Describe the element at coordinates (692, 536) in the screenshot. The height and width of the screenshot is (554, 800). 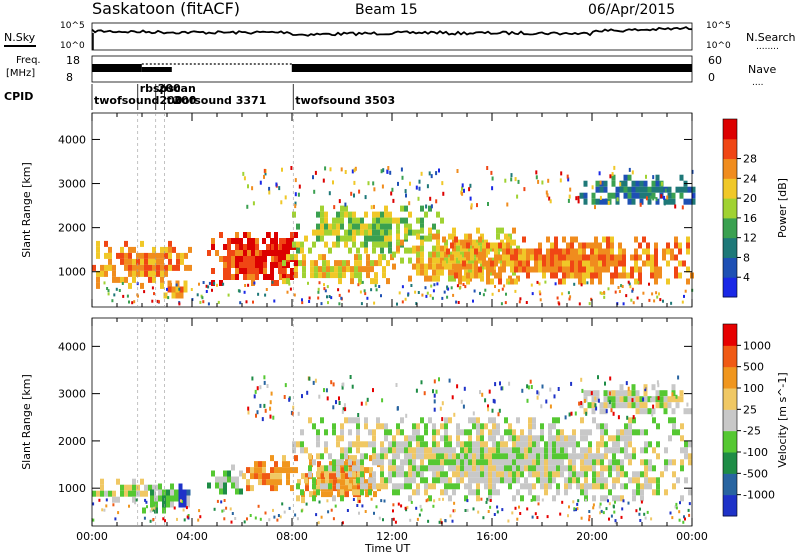
I see `x-tick-label: 00:00` at that location.